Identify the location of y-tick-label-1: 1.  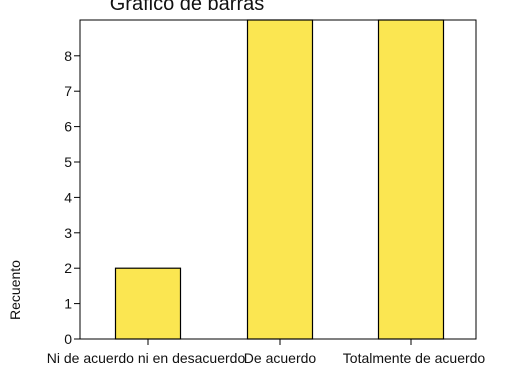
(68, 304).